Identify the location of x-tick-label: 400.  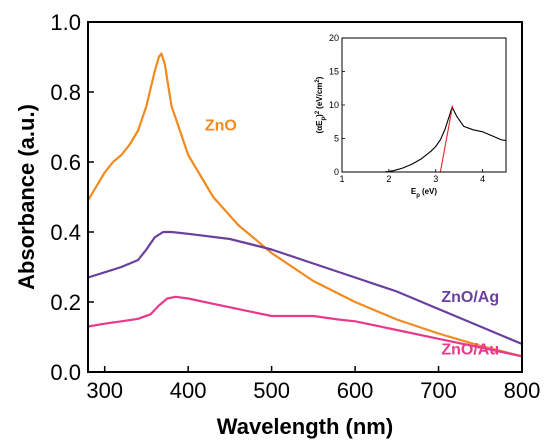
(188, 390).